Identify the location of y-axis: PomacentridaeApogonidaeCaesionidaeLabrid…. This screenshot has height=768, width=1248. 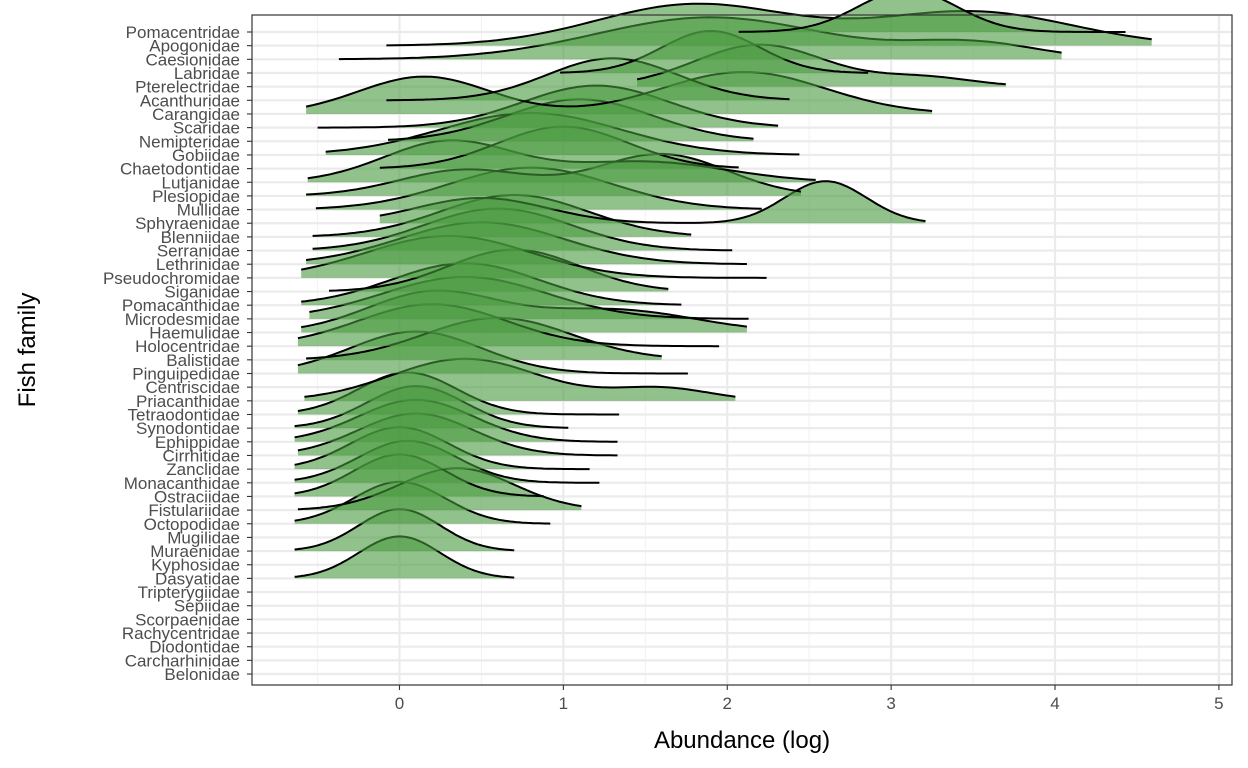
(177, 353).